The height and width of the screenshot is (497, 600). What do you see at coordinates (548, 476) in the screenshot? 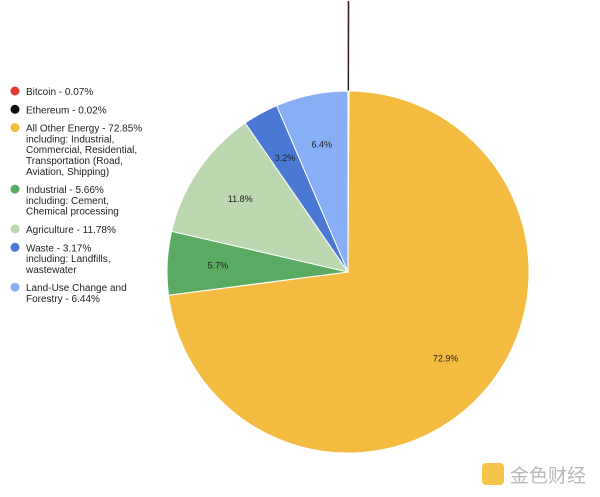
I see `watermark-text: 金色财经` at bounding box center [548, 476].